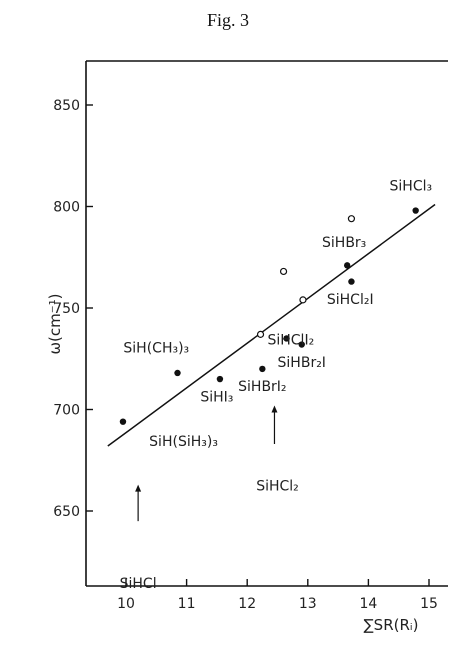 This screenshot has height=665, width=456. I want to click on y-tick-label: 700, so click(66, 411).